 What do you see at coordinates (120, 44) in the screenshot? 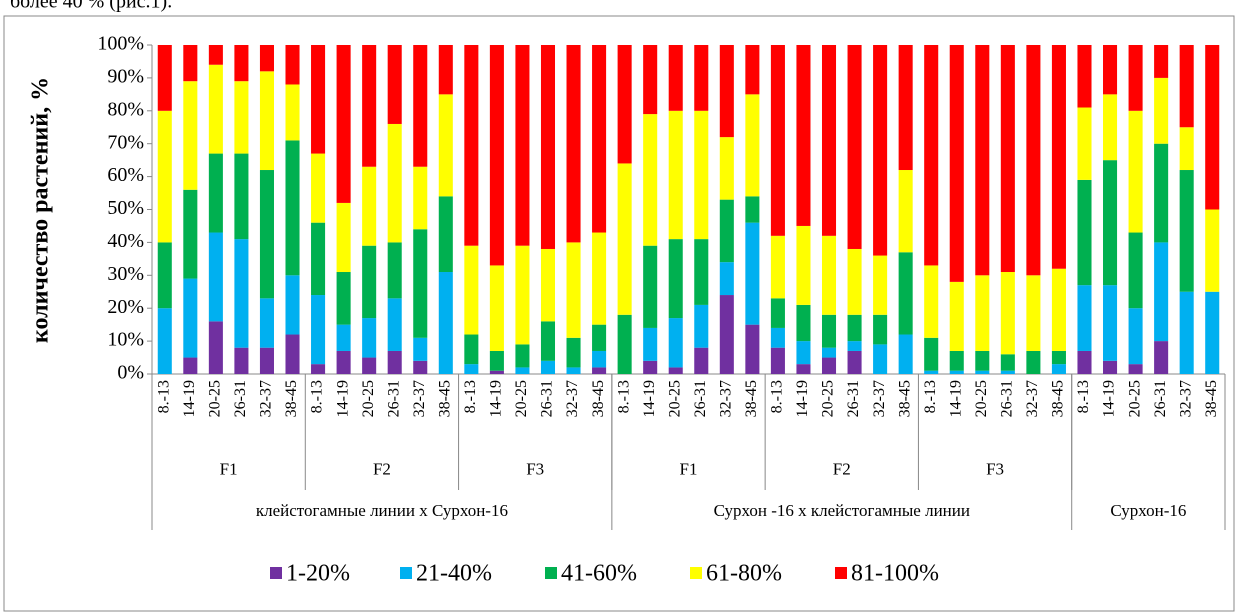
I see `y-tick-label: 100%` at bounding box center [120, 44].